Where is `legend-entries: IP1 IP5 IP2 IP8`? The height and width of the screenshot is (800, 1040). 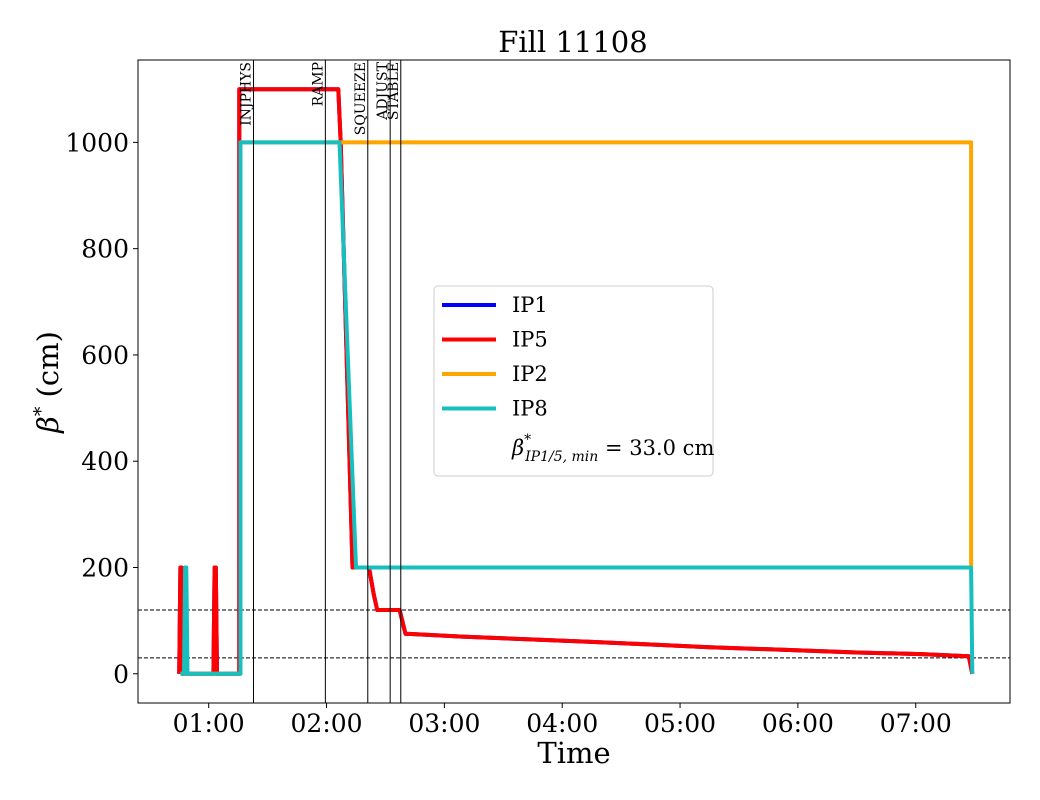 legend-entries: IP1 IP5 IP2 IP8 is located at coordinates (495, 357).